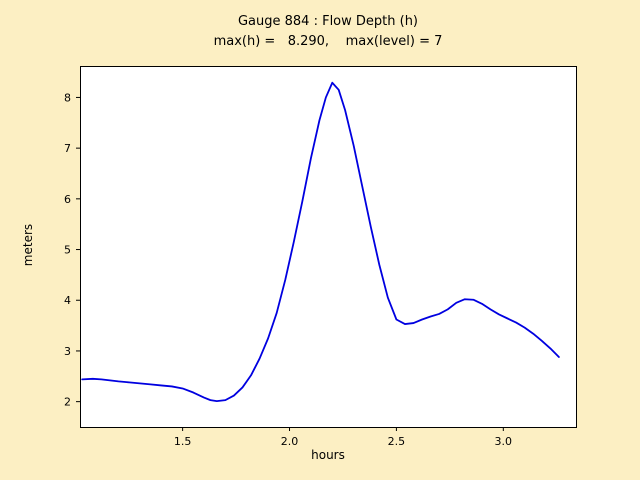 This screenshot has width=640, height=480. I want to click on x-axis-label: hours, so click(328, 455).